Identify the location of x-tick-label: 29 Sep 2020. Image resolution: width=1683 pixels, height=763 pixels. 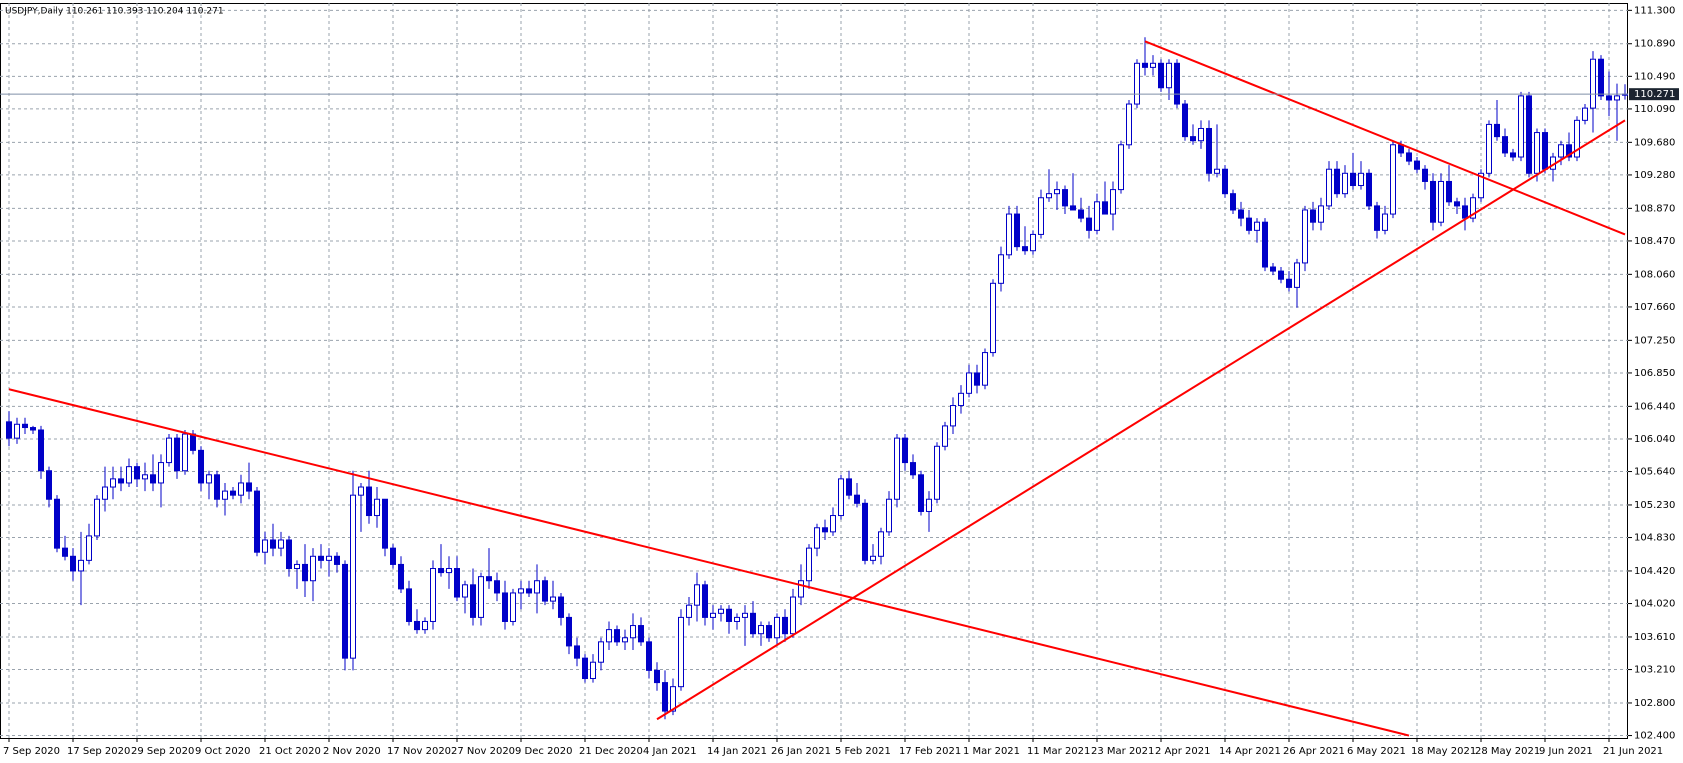
(162, 751).